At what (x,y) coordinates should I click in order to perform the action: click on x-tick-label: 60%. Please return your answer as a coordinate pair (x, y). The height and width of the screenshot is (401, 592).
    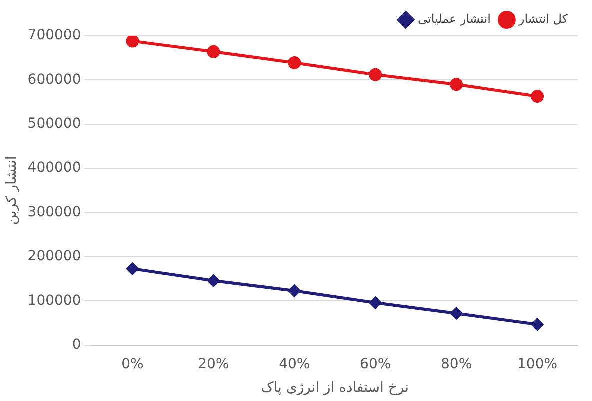
    Looking at the image, I should click on (376, 364).